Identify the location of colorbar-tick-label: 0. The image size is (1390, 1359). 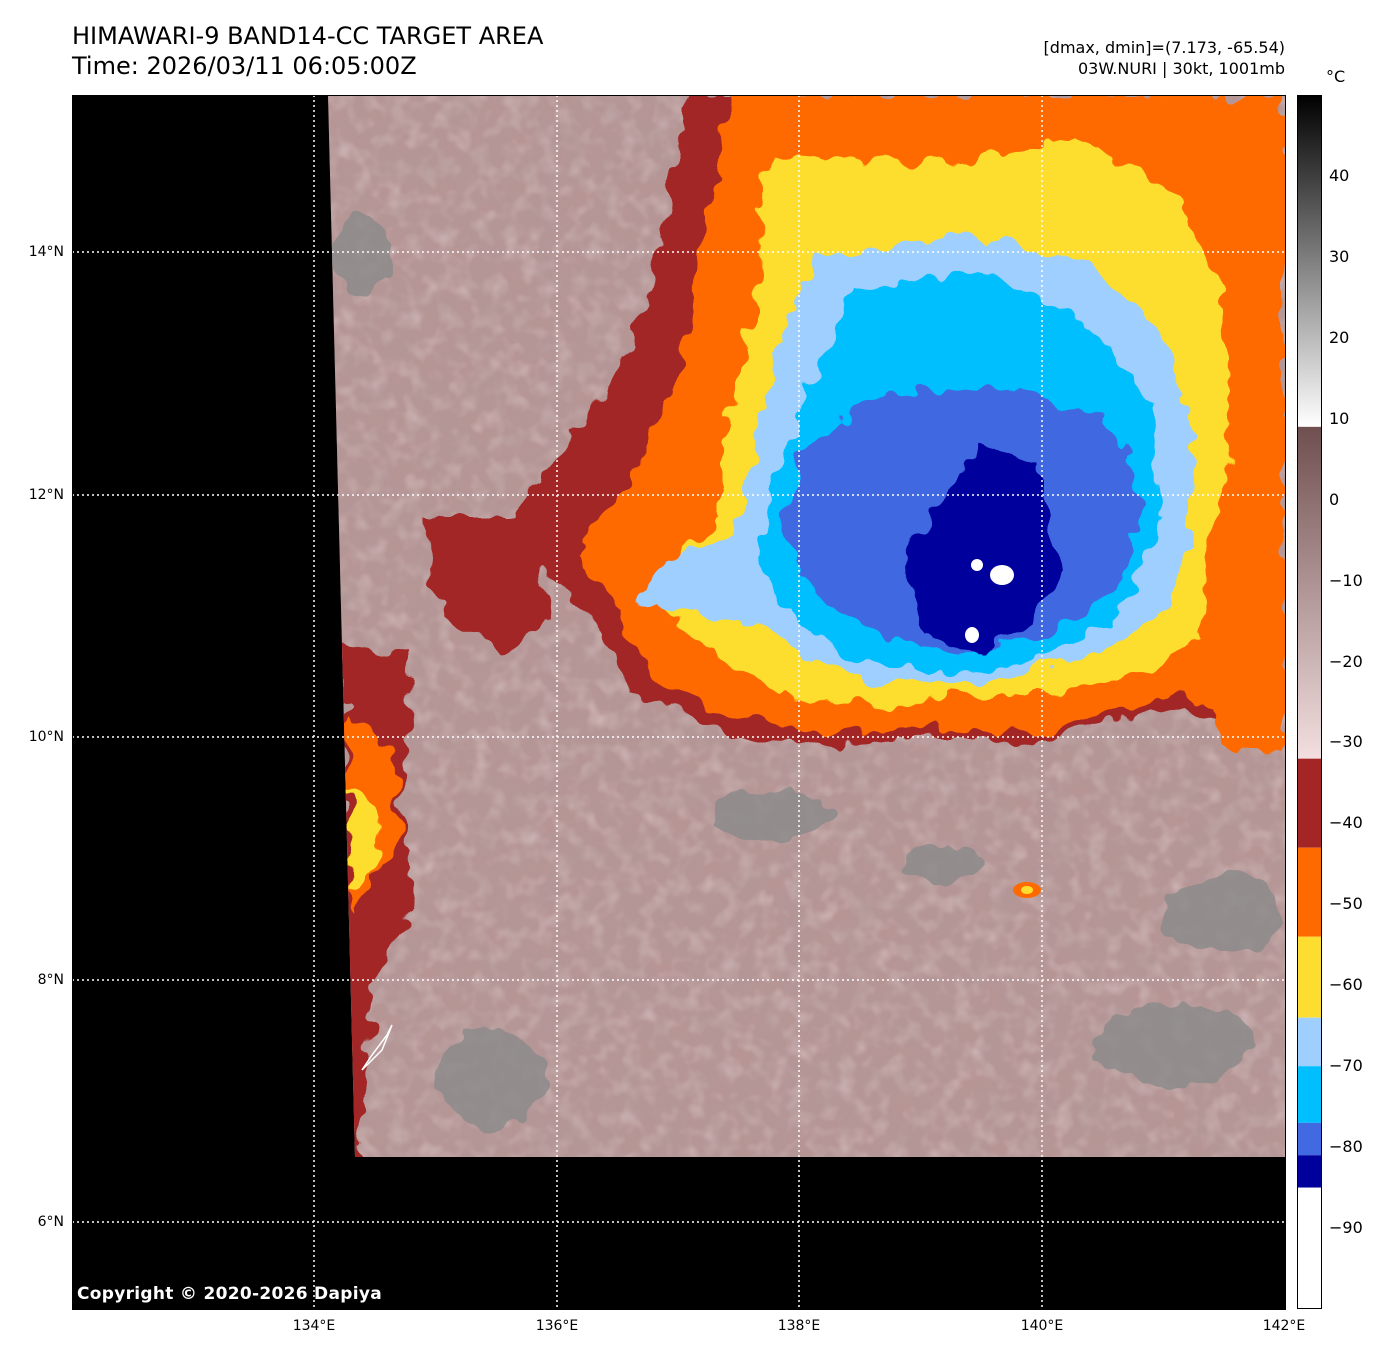
(1334, 499).